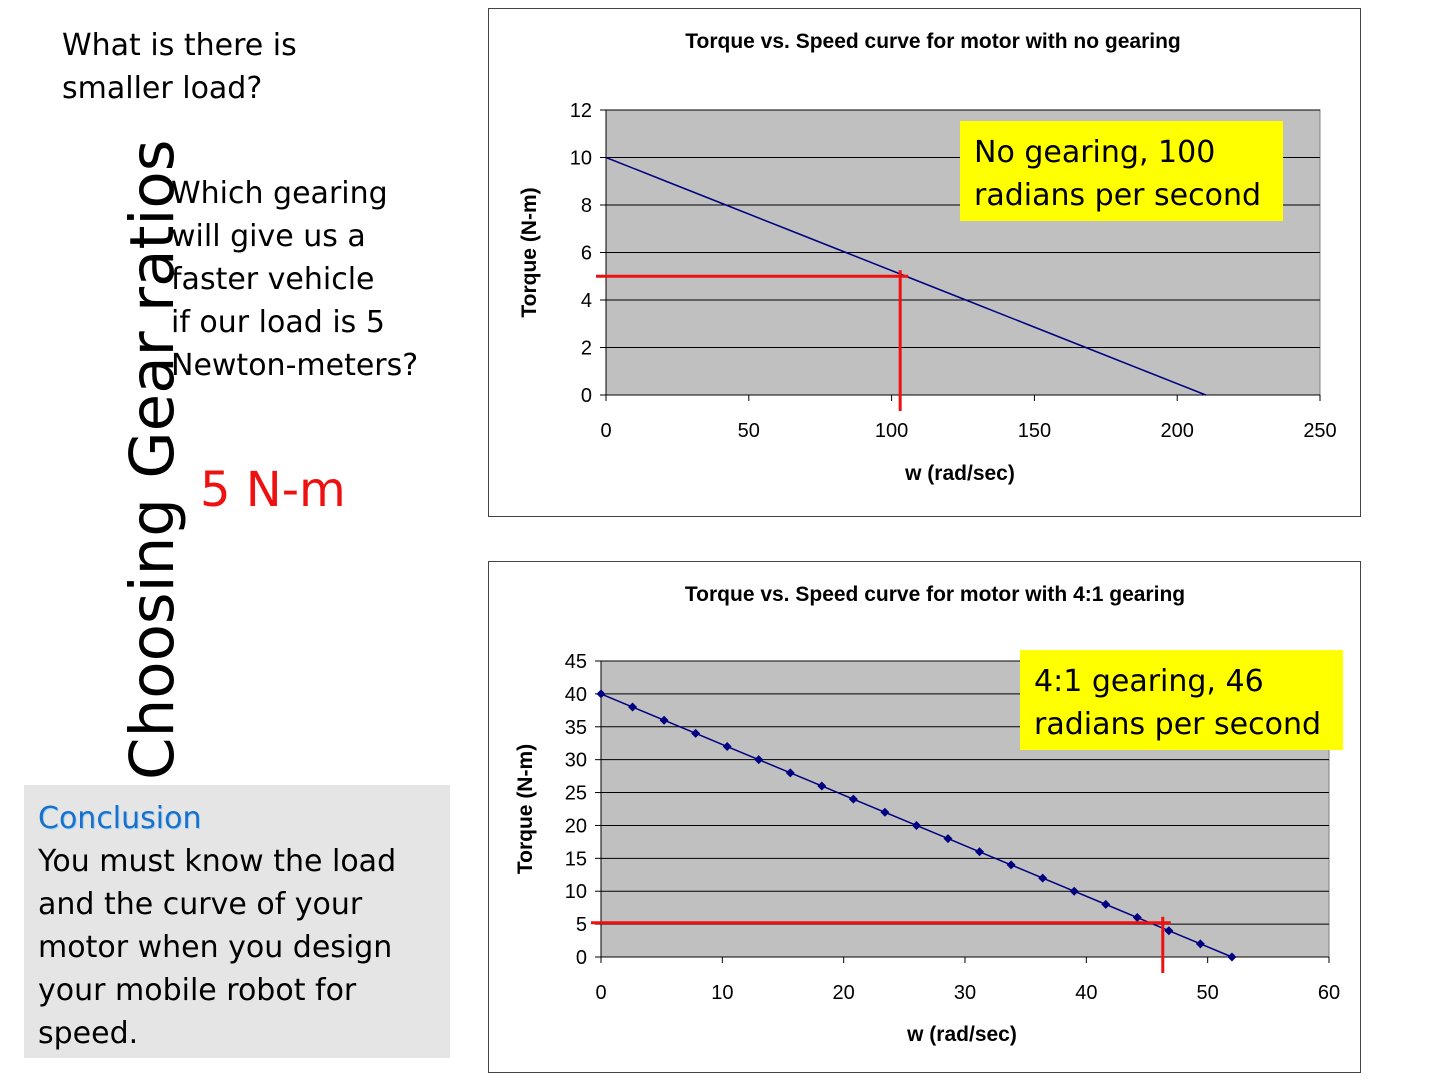  What do you see at coordinates (197, 990) in the screenshot?
I see `conclusion-line: your mobile robot for` at bounding box center [197, 990].